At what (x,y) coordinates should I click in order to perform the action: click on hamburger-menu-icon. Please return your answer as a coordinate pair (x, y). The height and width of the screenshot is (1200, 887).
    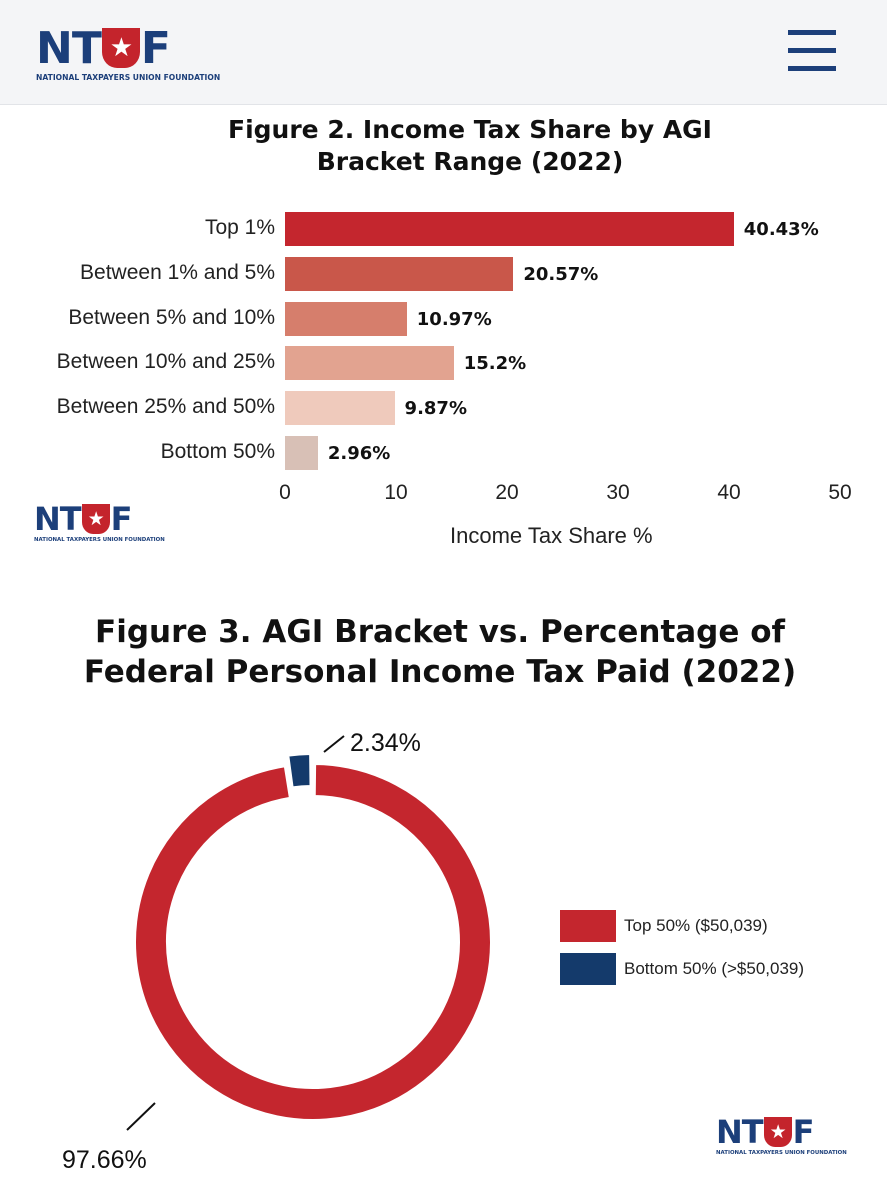
    Looking at the image, I should click on (812, 51).